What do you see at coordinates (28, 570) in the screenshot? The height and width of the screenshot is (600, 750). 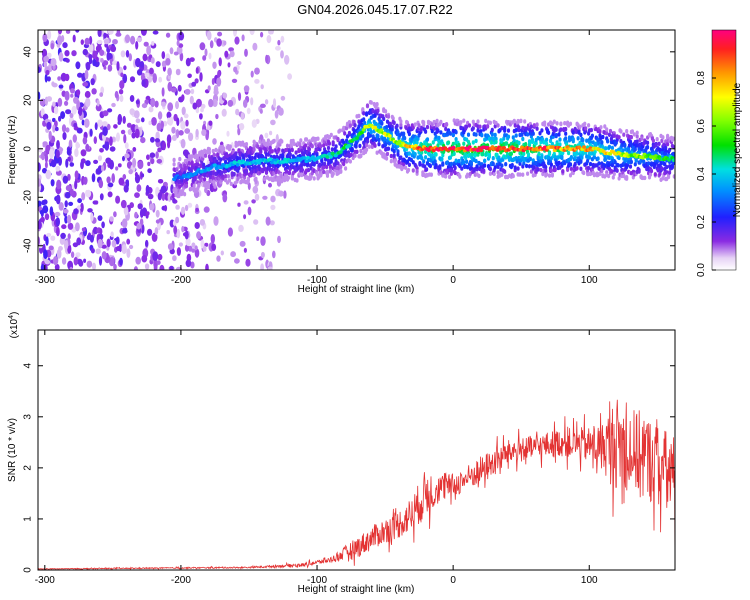 I see `y-tick-label: 0` at bounding box center [28, 570].